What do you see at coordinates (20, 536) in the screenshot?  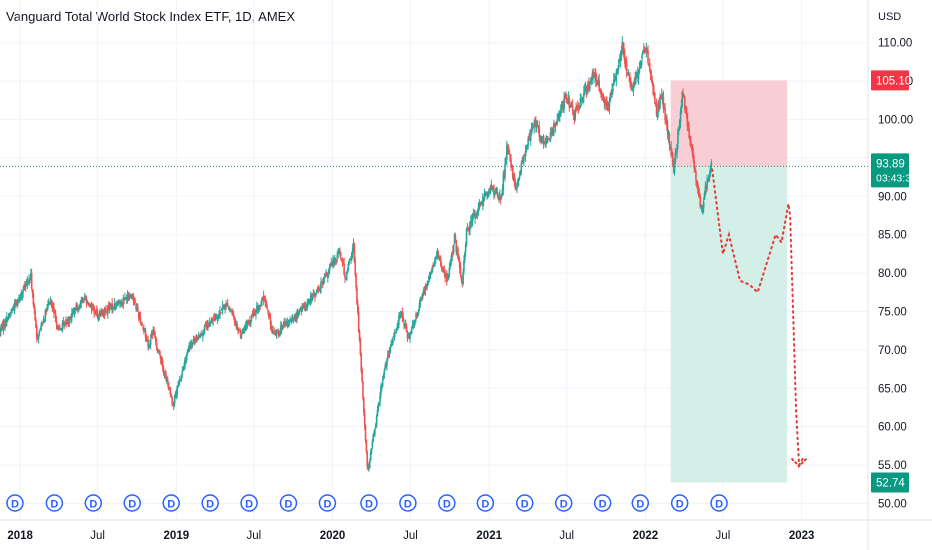 I see `x-tick-label: 2018` at bounding box center [20, 536].